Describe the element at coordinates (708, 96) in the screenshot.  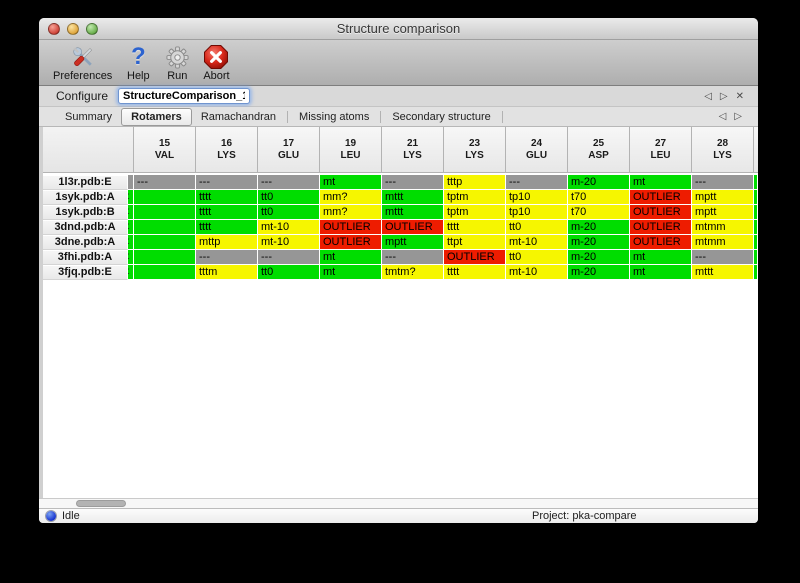
I see `config-prev-icon: ◁` at that location.